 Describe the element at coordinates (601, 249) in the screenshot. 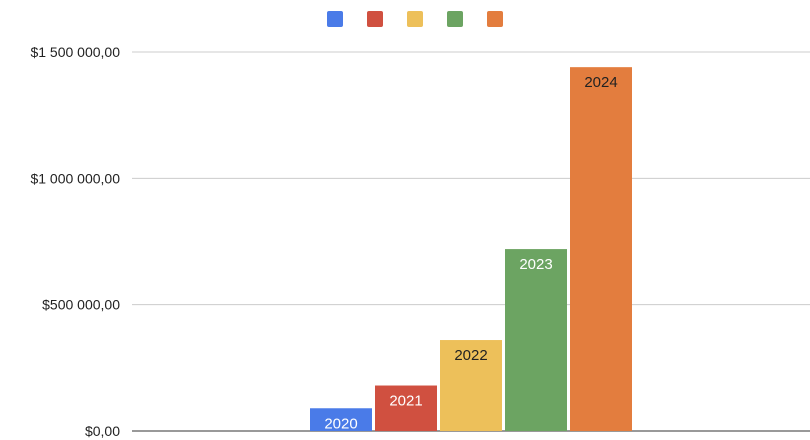

I see `bar-2024` at that location.